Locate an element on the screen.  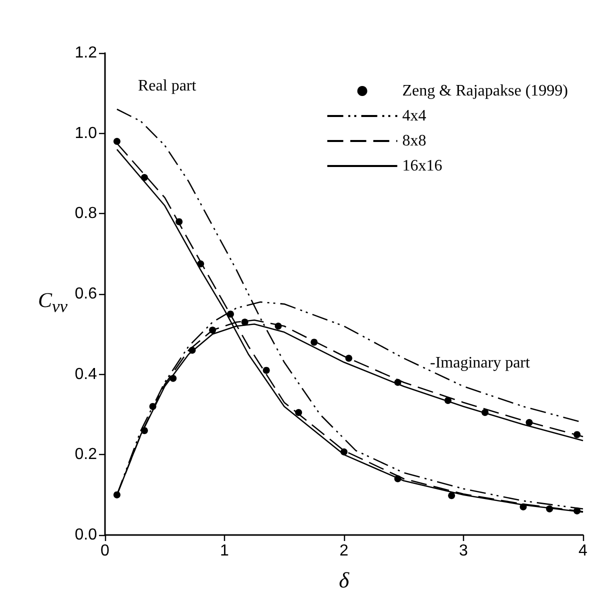
x-tick-label: 0 is located at coordinates (105, 551).